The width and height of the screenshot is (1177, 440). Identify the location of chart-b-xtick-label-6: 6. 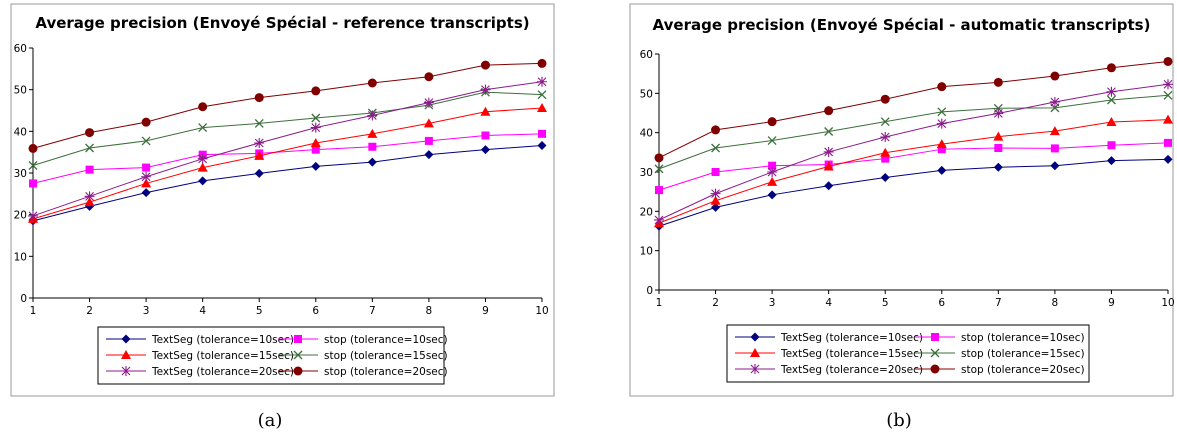
(941, 303).